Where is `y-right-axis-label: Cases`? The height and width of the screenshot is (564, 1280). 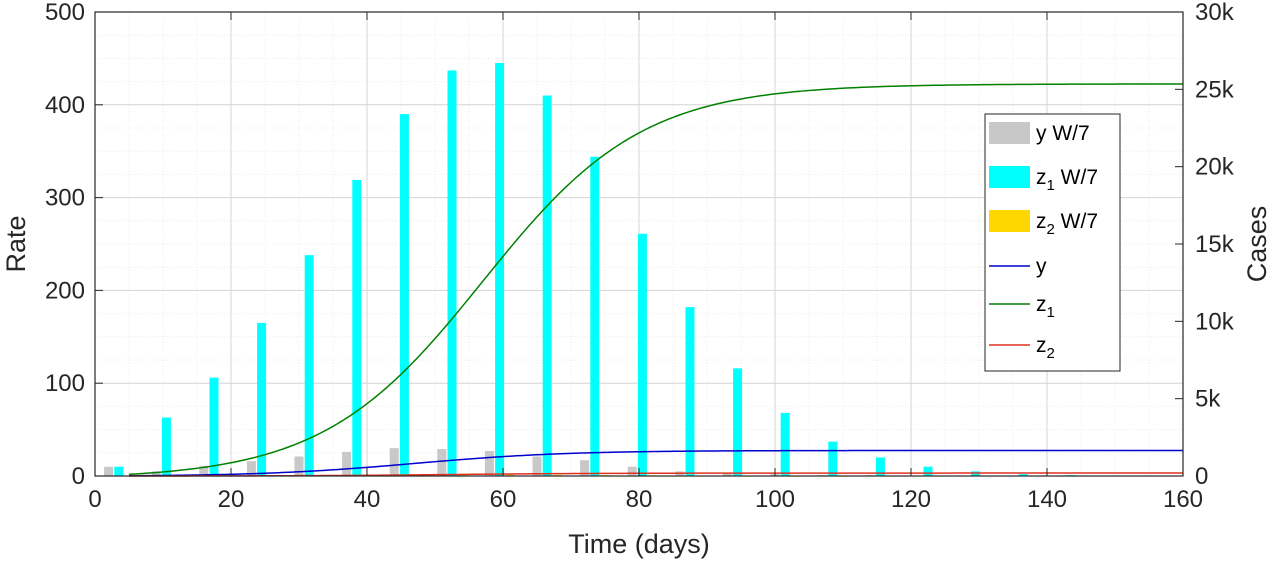
y-right-axis-label: Cases is located at coordinates (1257, 244).